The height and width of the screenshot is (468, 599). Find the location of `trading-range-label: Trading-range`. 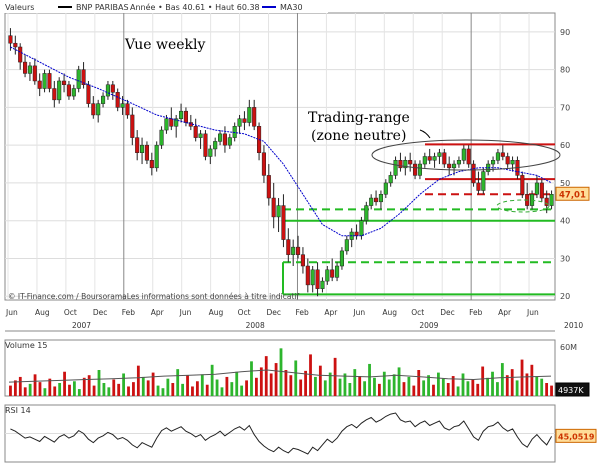

trading-range-label: Trading-range is located at coordinates (359, 118).